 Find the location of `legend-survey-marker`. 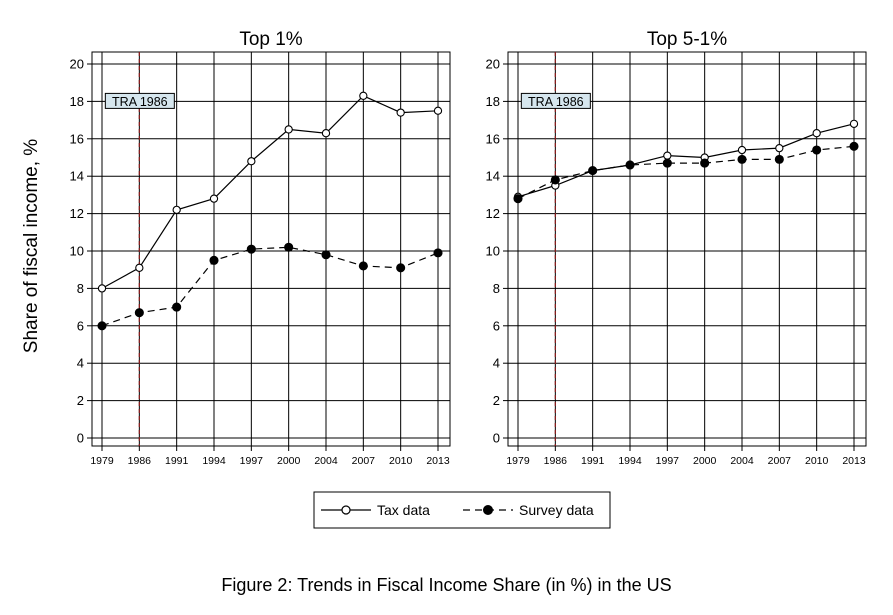

legend-survey-marker is located at coordinates (488, 510).